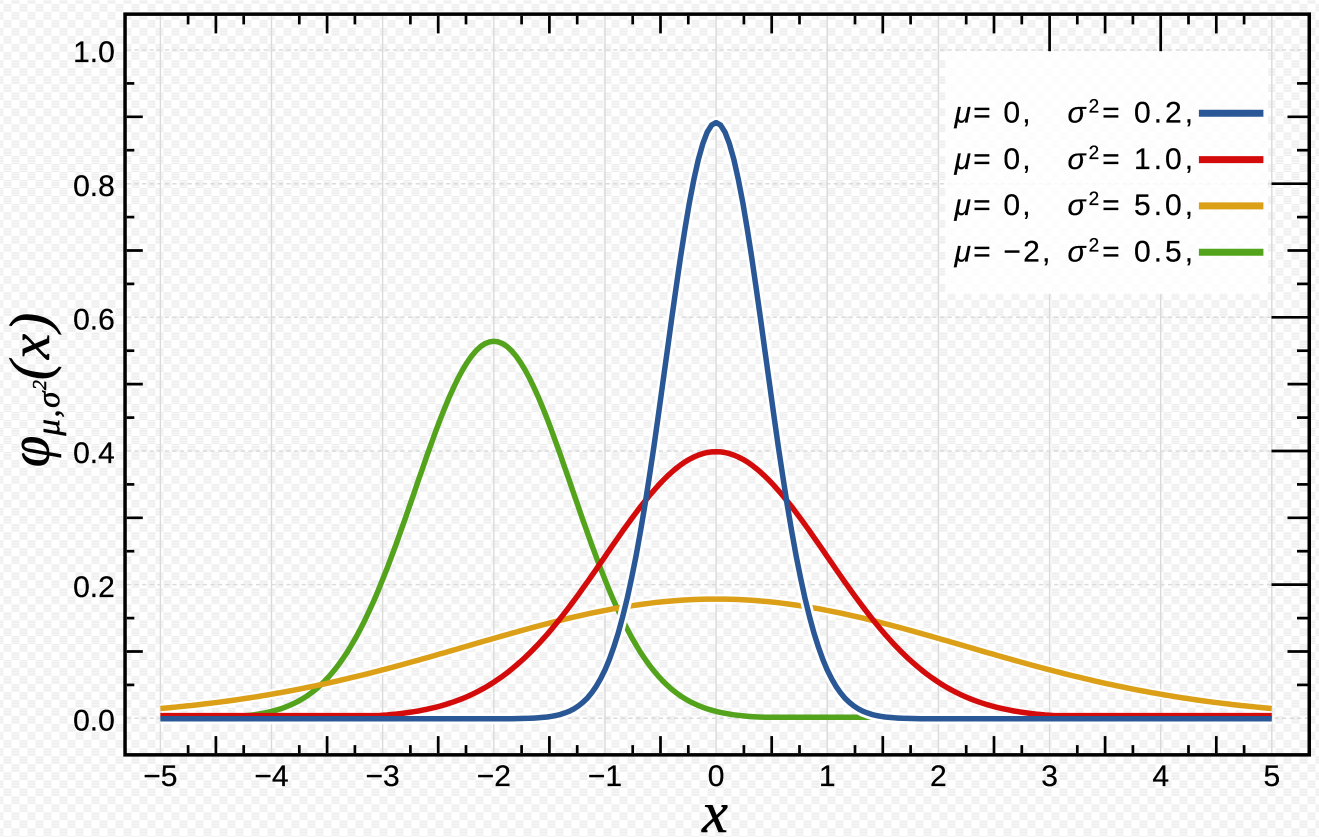  I want to click on svg-text: −5, so click(160, 776).